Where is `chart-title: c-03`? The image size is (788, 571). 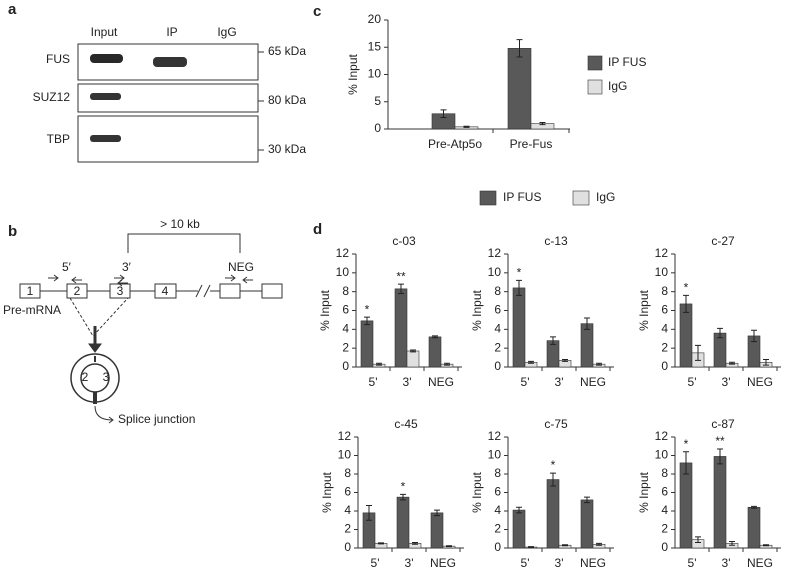 chart-title: c-03 is located at coordinates (404, 241).